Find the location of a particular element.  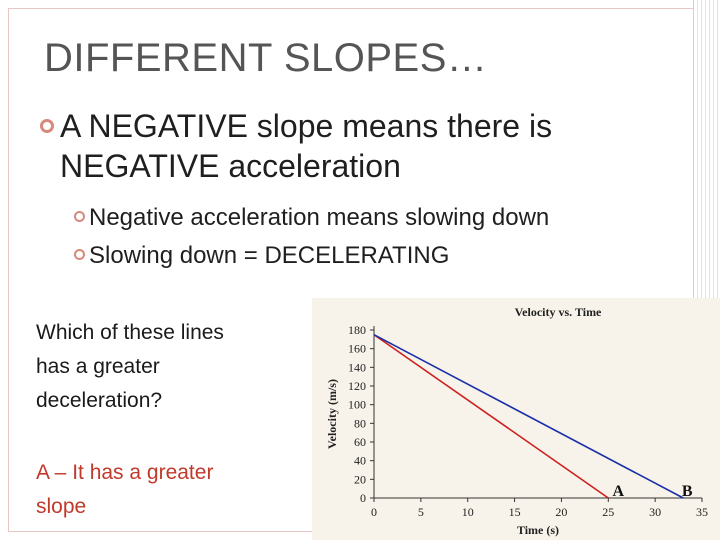

y-tick-label: 100 is located at coordinates (357, 405).